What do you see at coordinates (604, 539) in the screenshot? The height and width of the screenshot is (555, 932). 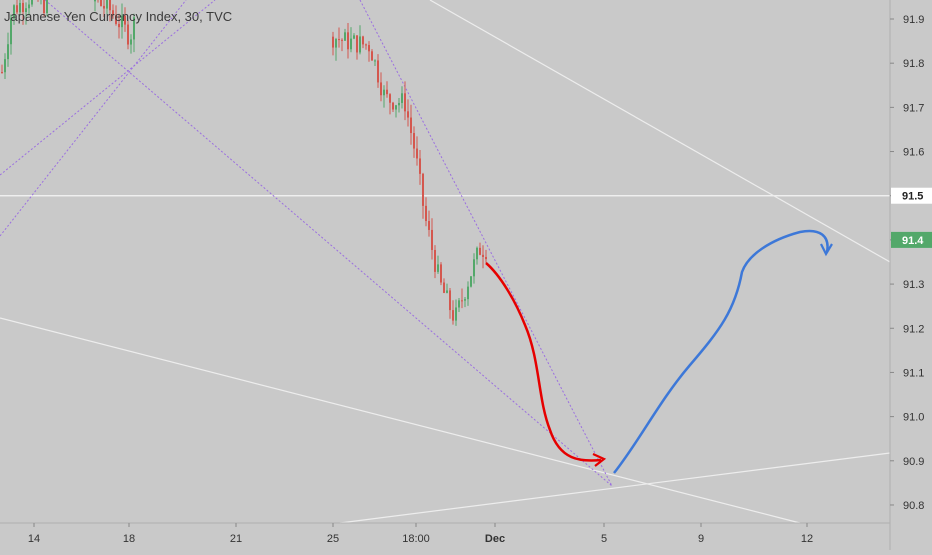 I see `x-tick-label: 5` at bounding box center [604, 539].